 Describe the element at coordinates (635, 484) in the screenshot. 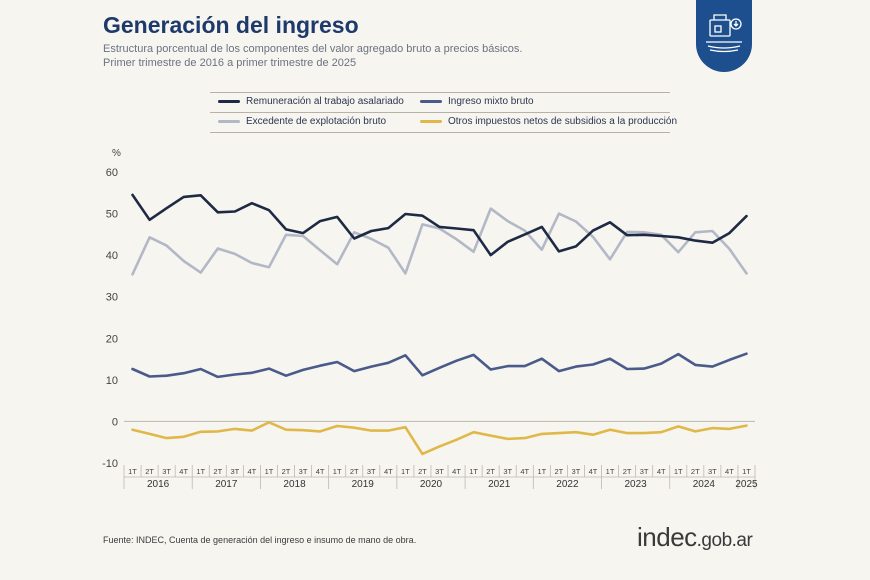

I see `x-year-label: 2023` at that location.